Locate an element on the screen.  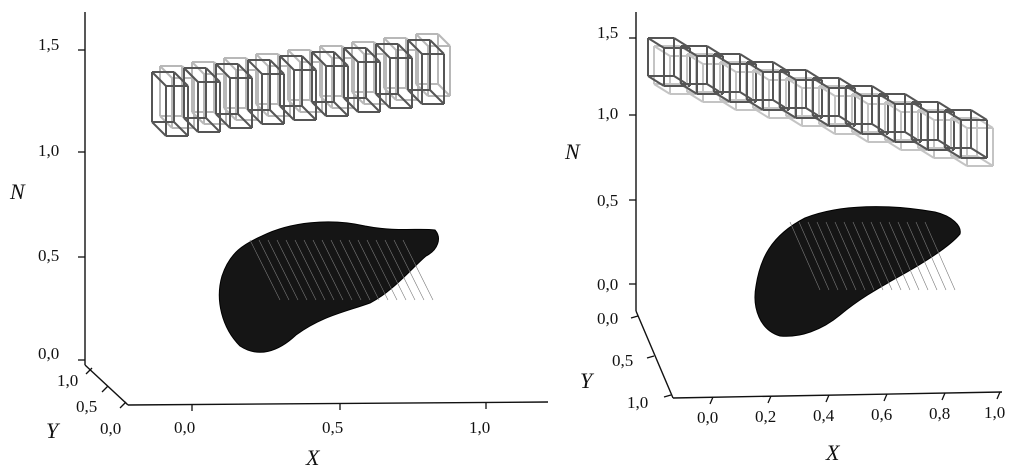
right-n-tick-label: 0,0 is located at coordinates (607, 284).